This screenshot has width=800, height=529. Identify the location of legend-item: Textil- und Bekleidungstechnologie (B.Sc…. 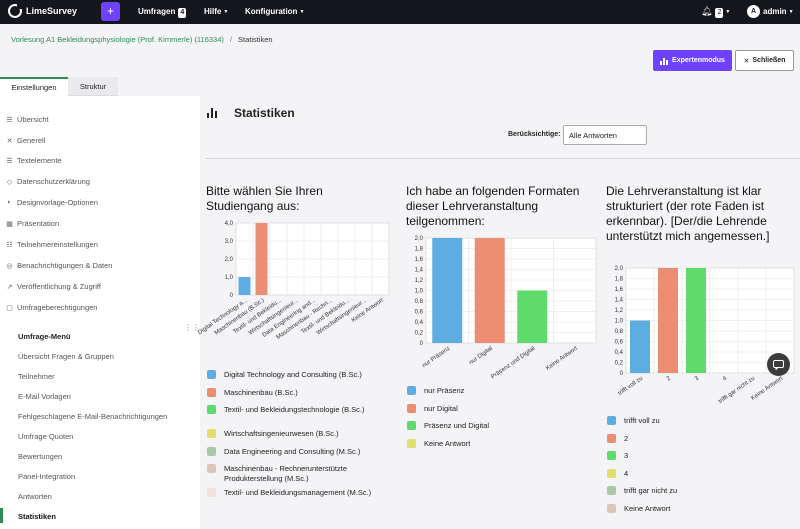
(302, 410).